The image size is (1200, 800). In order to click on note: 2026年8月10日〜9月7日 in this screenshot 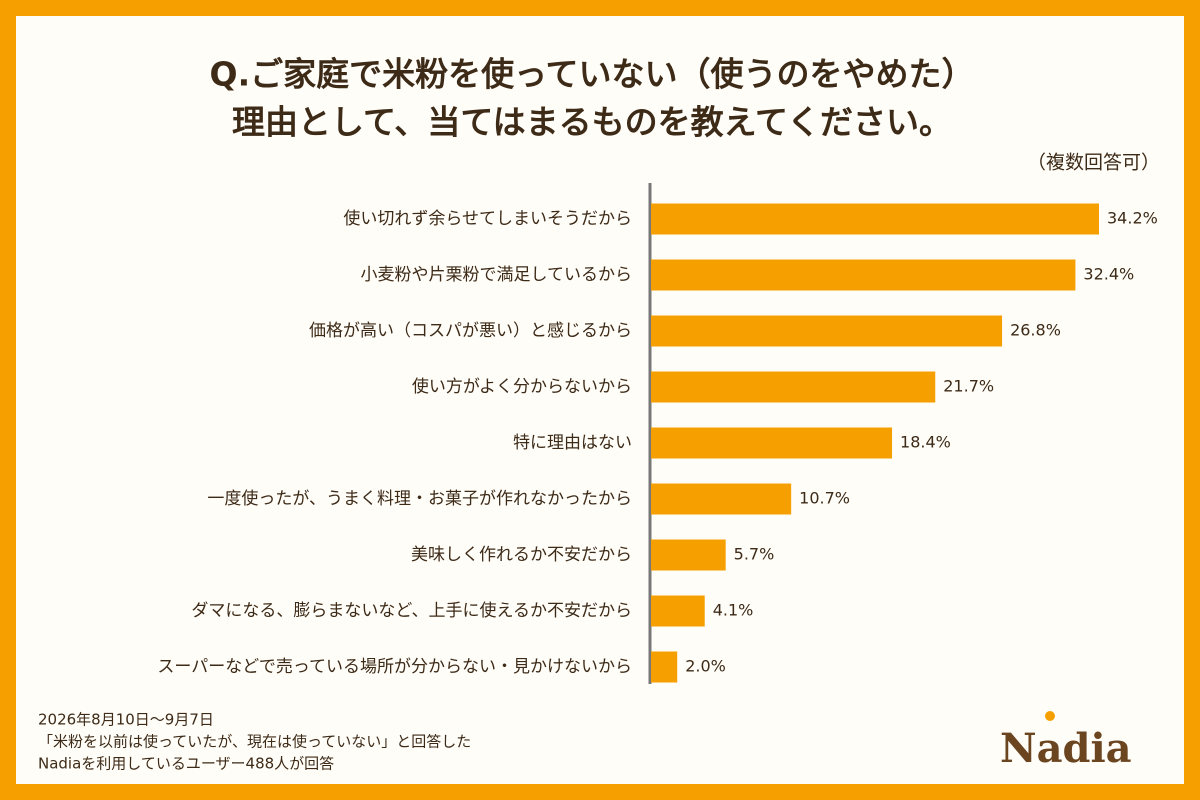, I will do `click(126, 720)`.